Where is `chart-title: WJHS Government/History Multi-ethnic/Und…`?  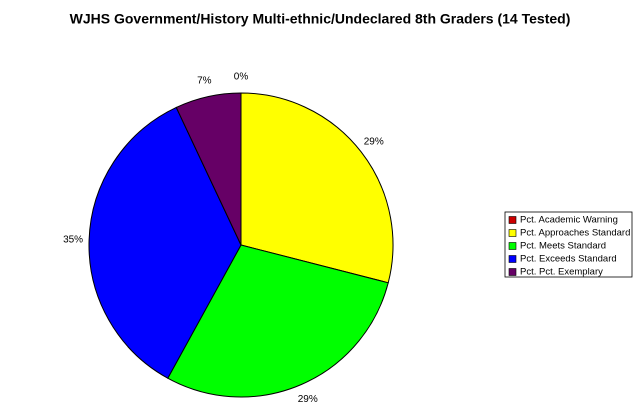
chart-title: WJHS Government/History Multi-ethnic/Und… is located at coordinates (320, 19).